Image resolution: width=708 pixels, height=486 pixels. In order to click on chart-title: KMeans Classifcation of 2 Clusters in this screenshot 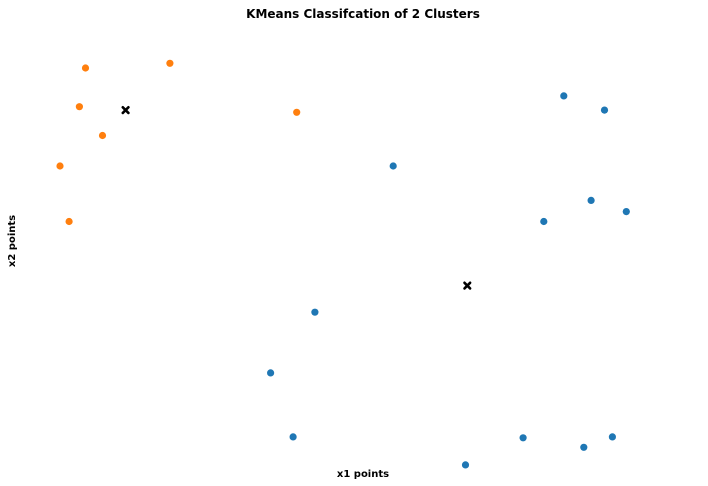, I will do `click(363, 14)`.